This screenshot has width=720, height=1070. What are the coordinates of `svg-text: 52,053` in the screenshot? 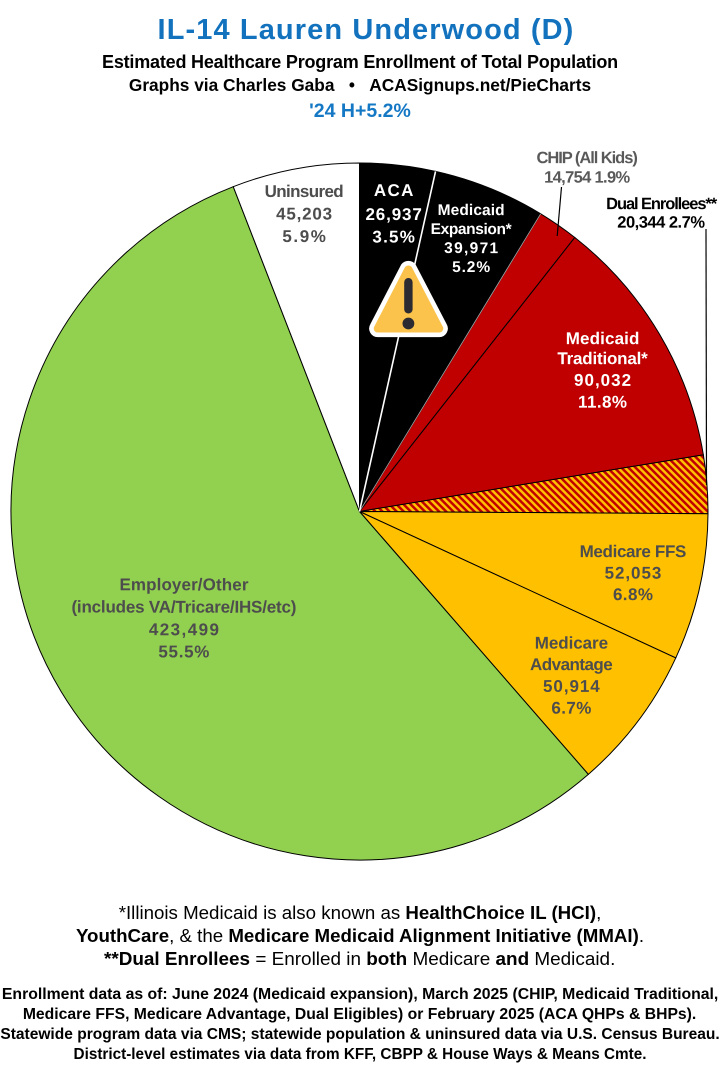 It's located at (633, 573).